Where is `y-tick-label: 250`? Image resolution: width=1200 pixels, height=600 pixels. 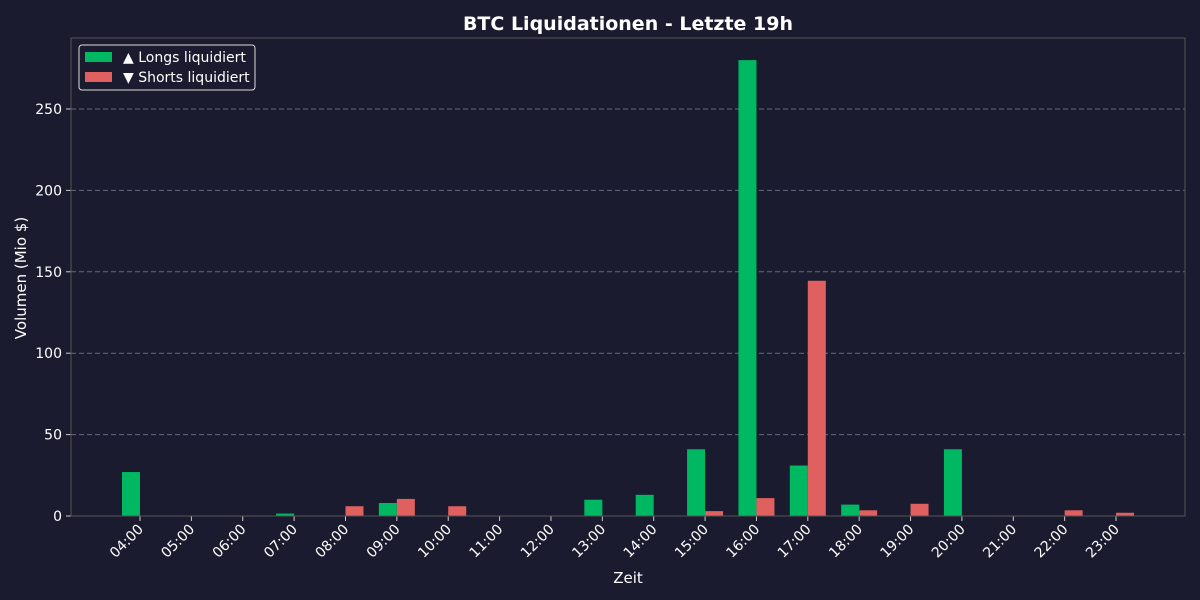
y-tick-label: 250 is located at coordinates (48, 110).